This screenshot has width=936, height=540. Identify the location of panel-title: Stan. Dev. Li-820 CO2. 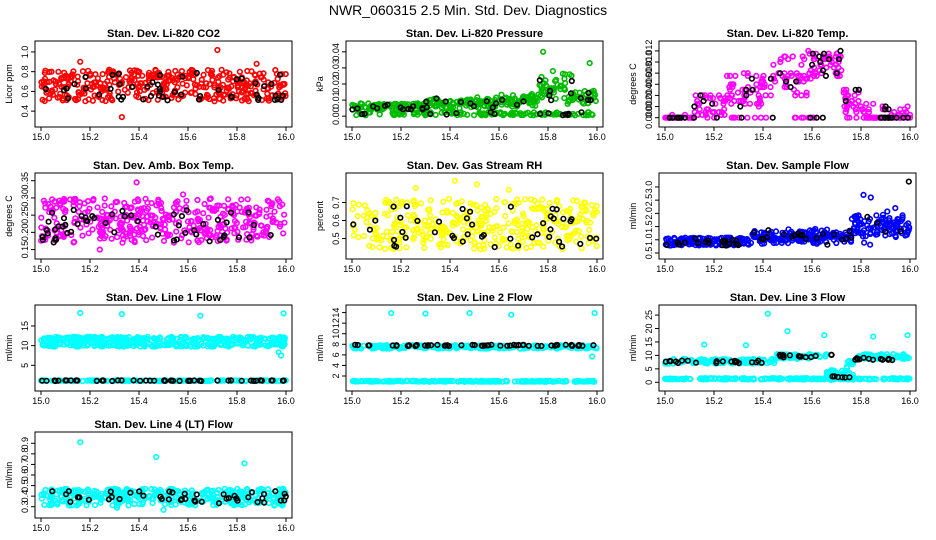
(163, 34).